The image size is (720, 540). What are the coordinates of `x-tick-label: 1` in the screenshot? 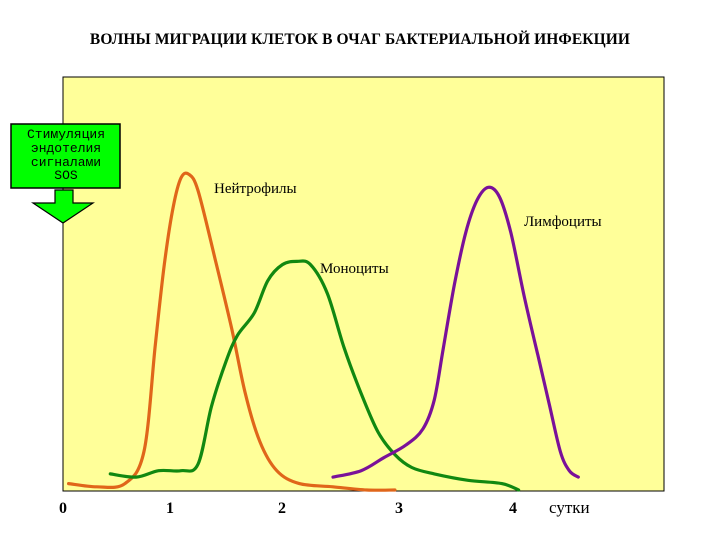 It's located at (170, 508).